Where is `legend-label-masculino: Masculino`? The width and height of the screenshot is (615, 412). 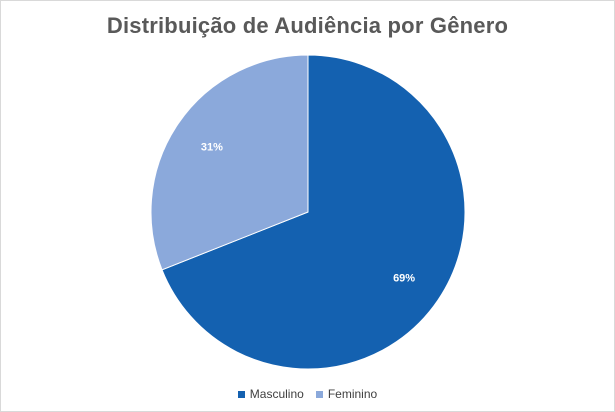 legend-label-masculino: Masculino is located at coordinates (276, 394).